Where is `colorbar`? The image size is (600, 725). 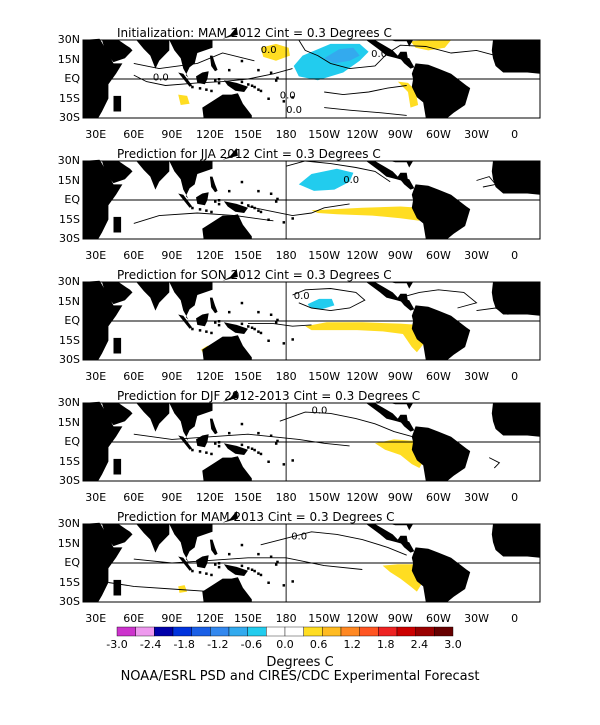 colorbar is located at coordinates (285, 631).